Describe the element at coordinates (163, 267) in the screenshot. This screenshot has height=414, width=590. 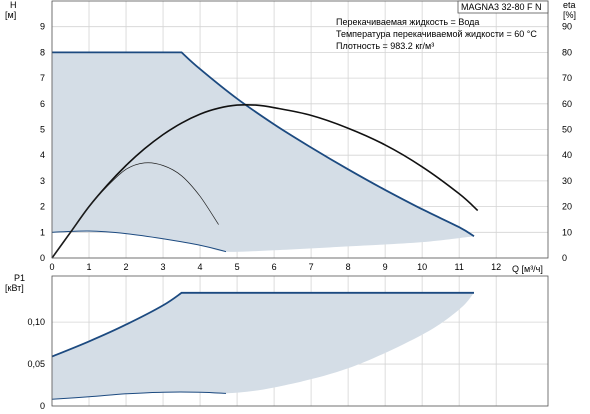
I see `x-tick-label: 3` at that location.